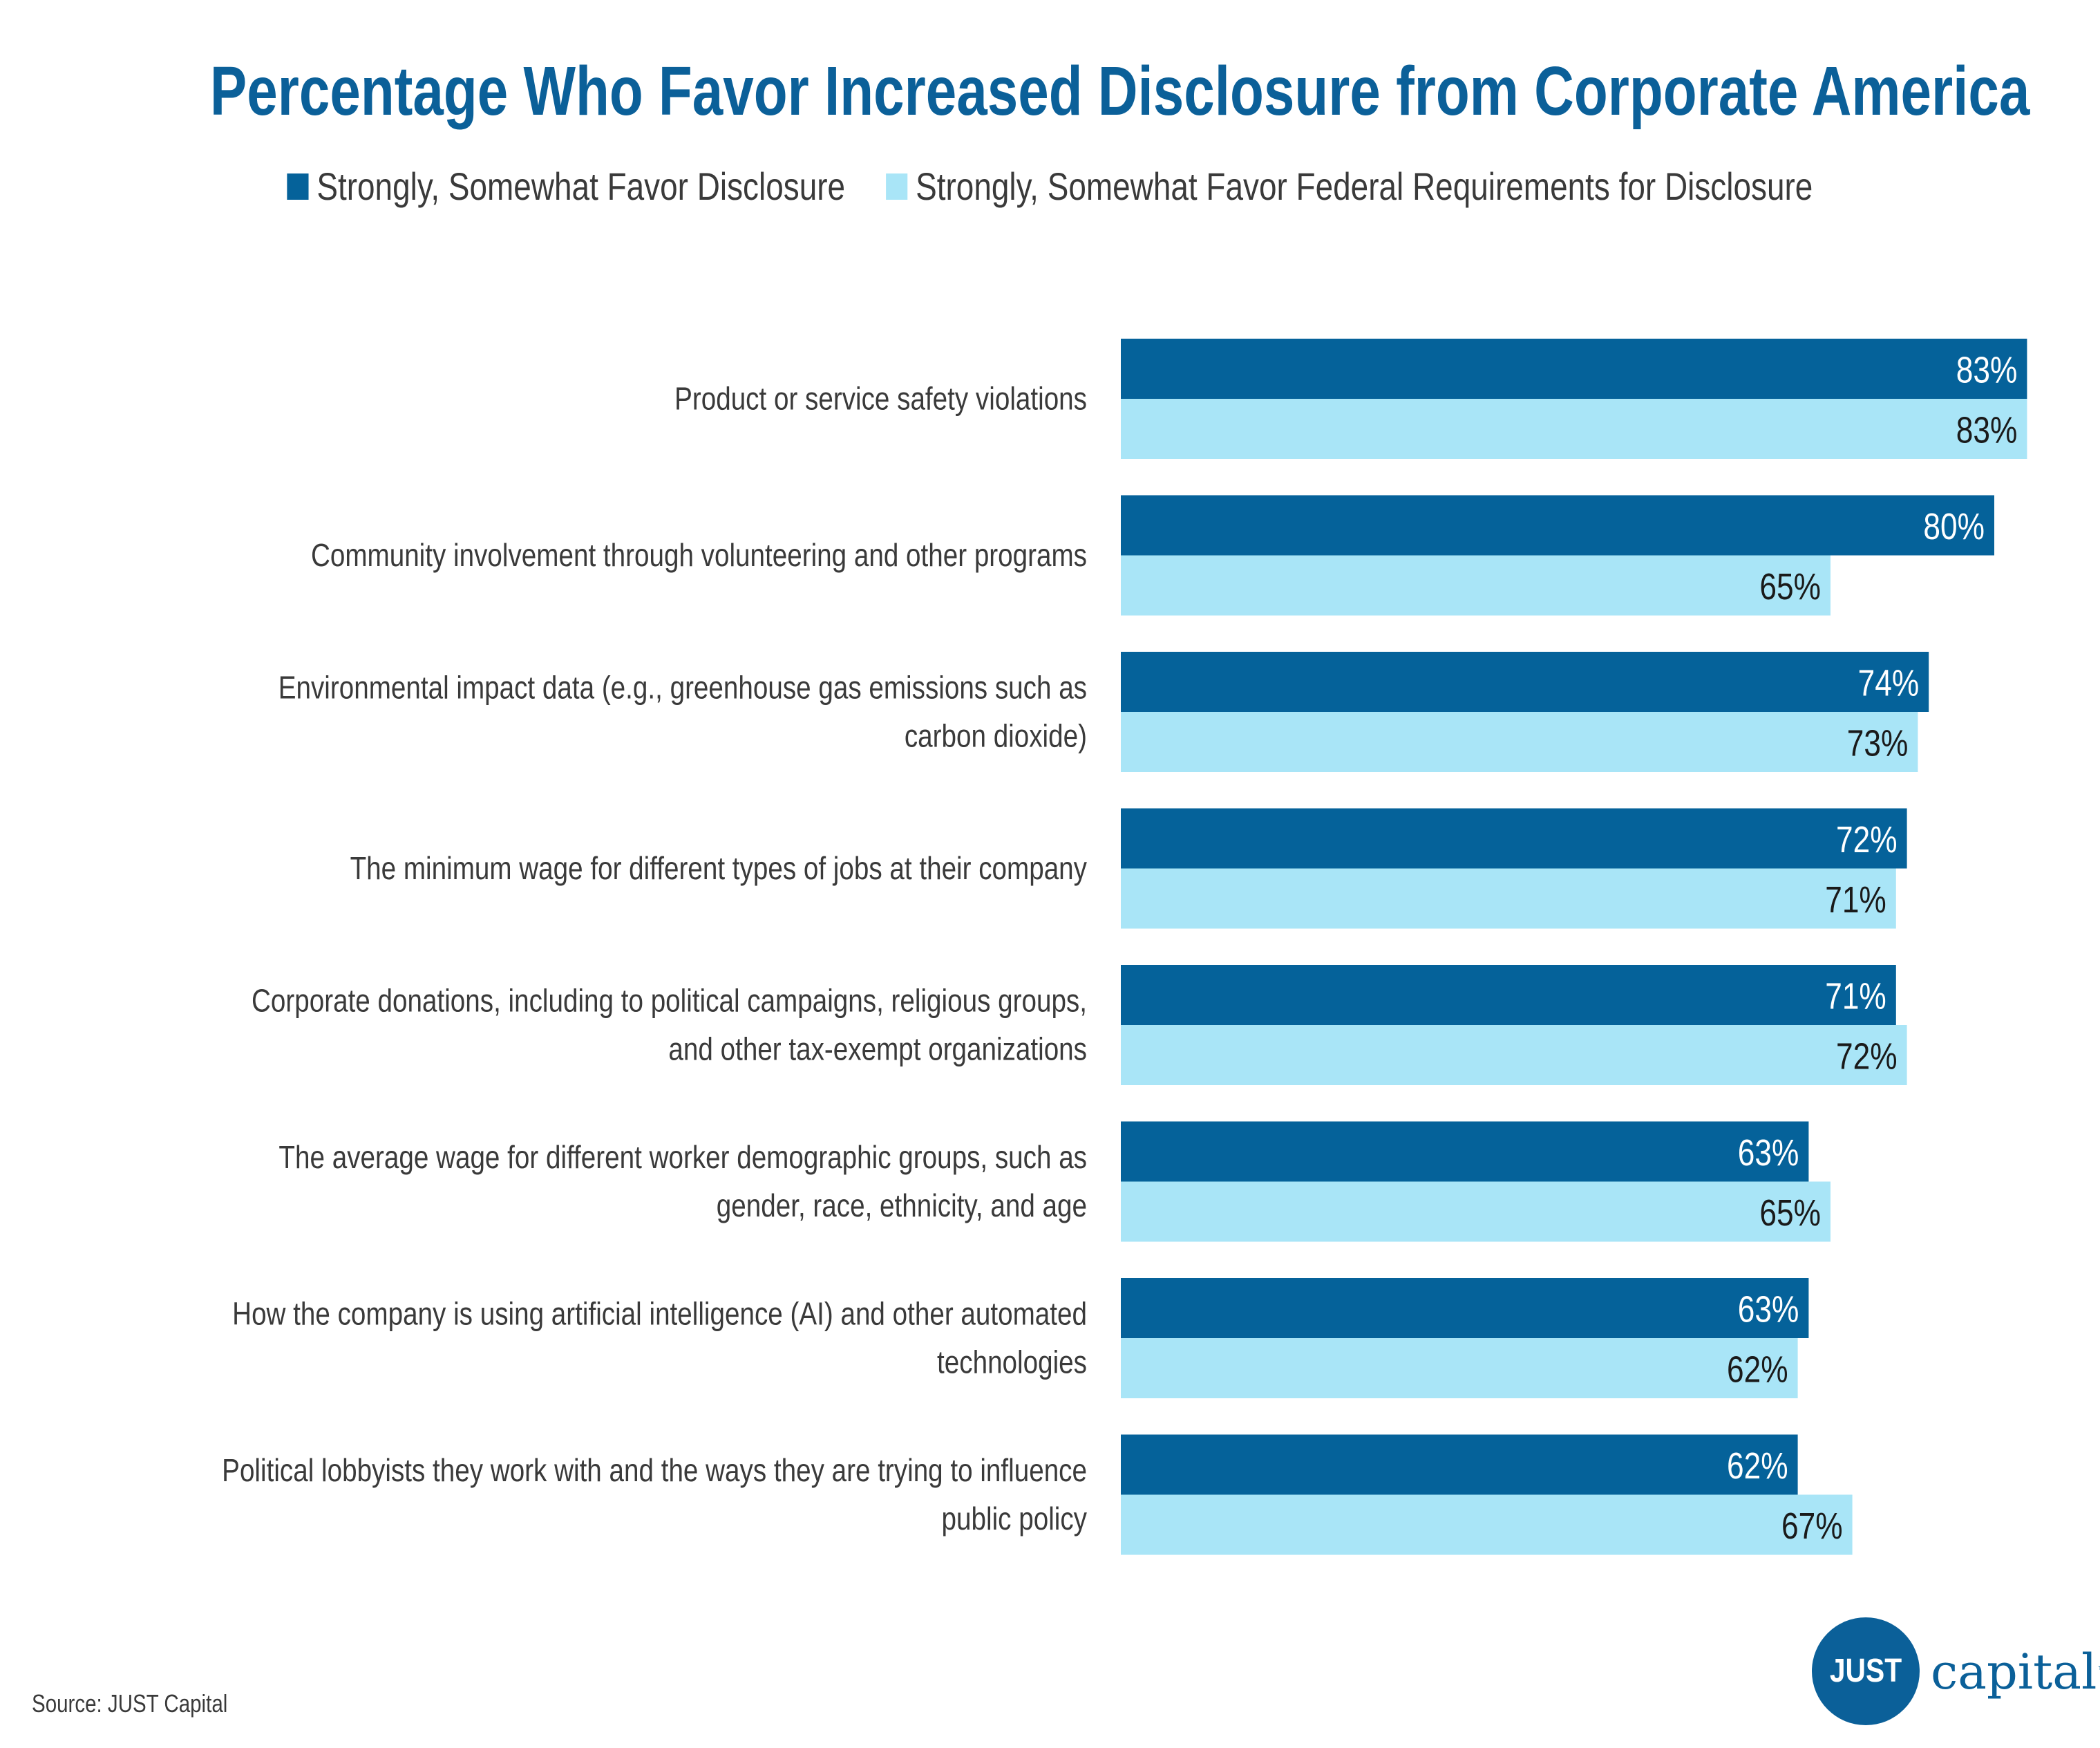 This screenshot has height=1748, width=2100. Describe the element at coordinates (130, 1703) in the screenshot. I see `source-note: Source: JUST Capital` at that location.